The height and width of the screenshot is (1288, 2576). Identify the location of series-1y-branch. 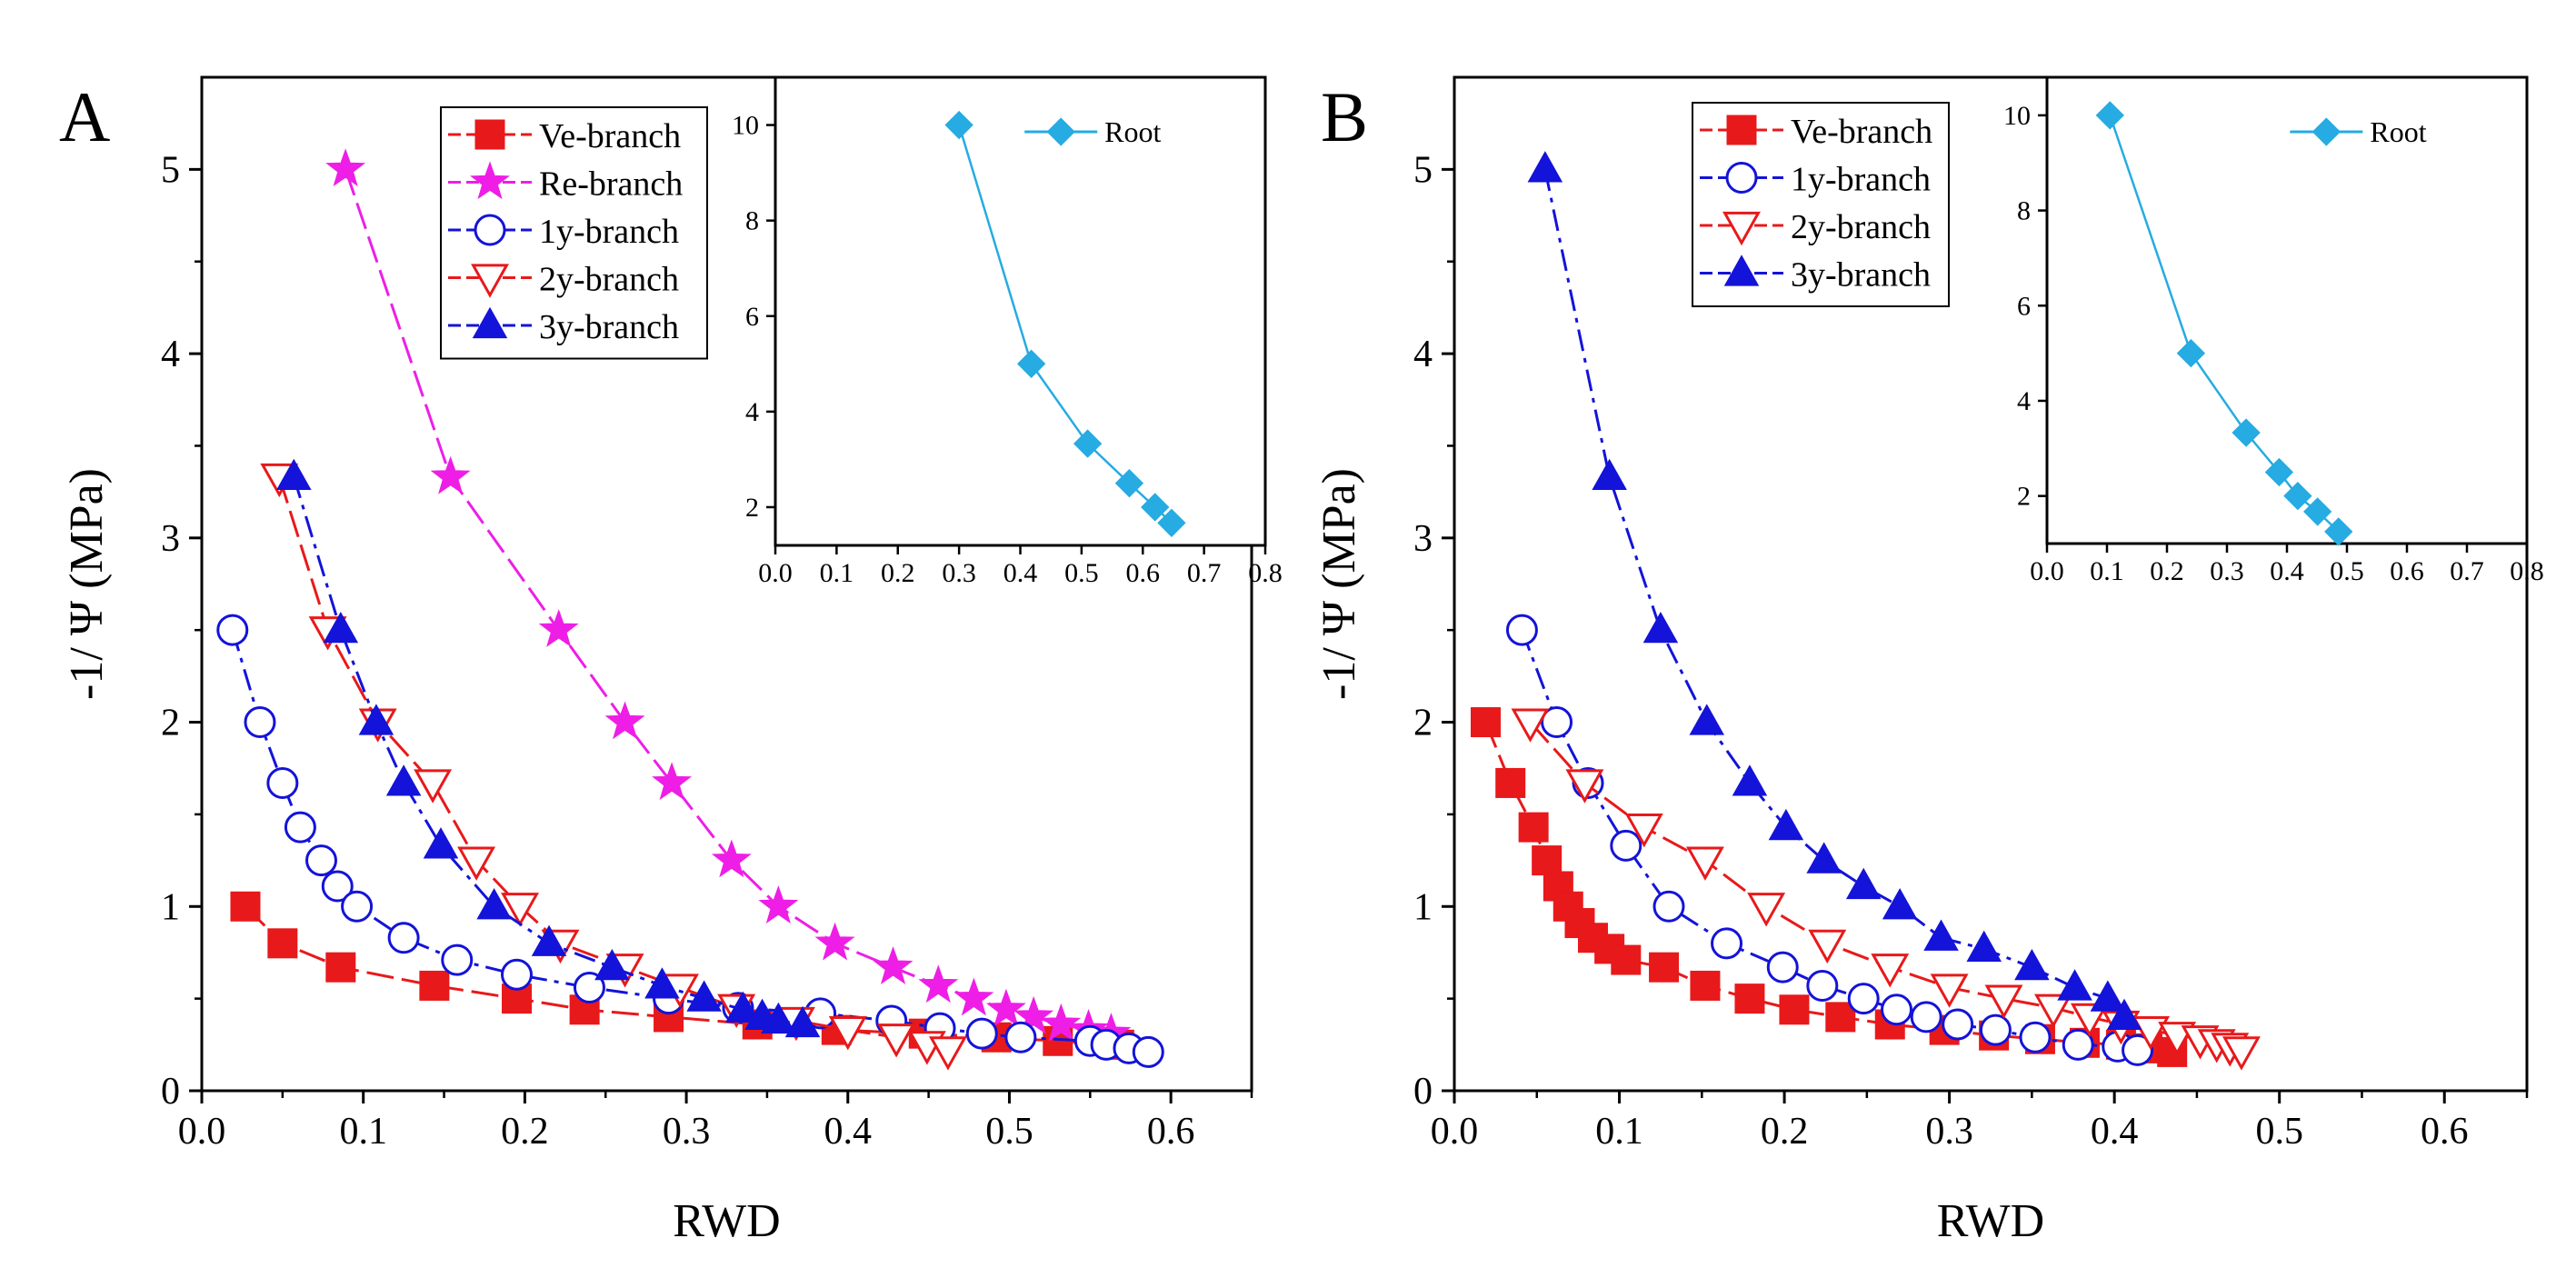
(690, 841).